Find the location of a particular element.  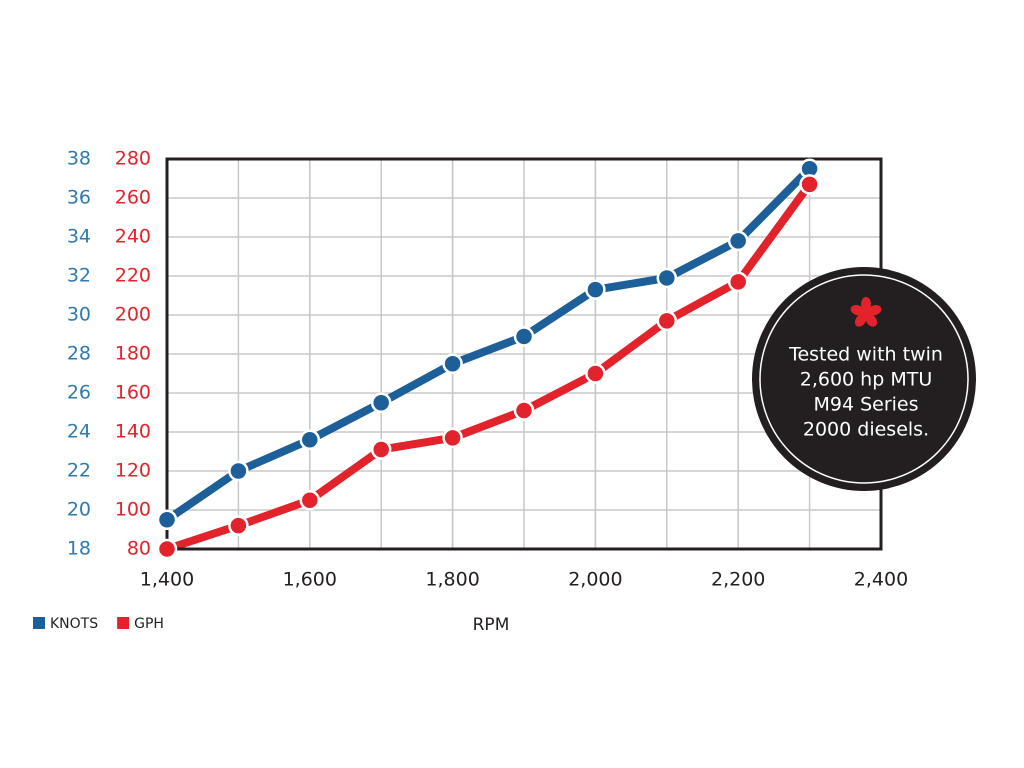

y2-tick-label: 80 is located at coordinates (139, 549).